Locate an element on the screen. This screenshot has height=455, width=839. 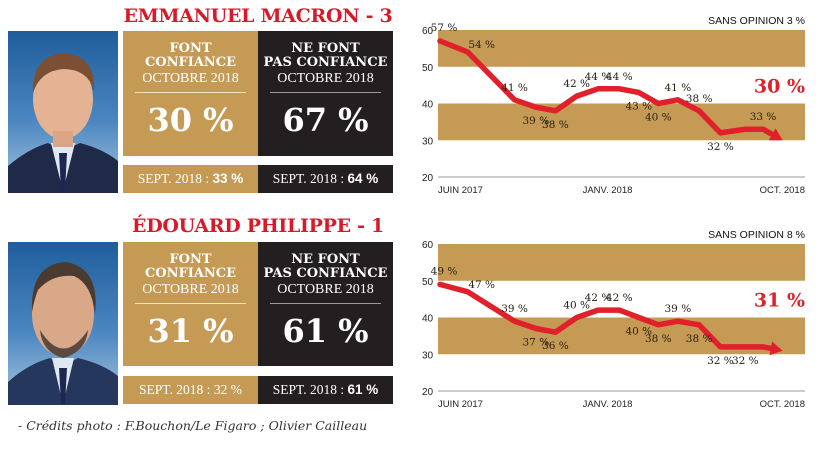
portrait-photo-macron is located at coordinates (63, 112).